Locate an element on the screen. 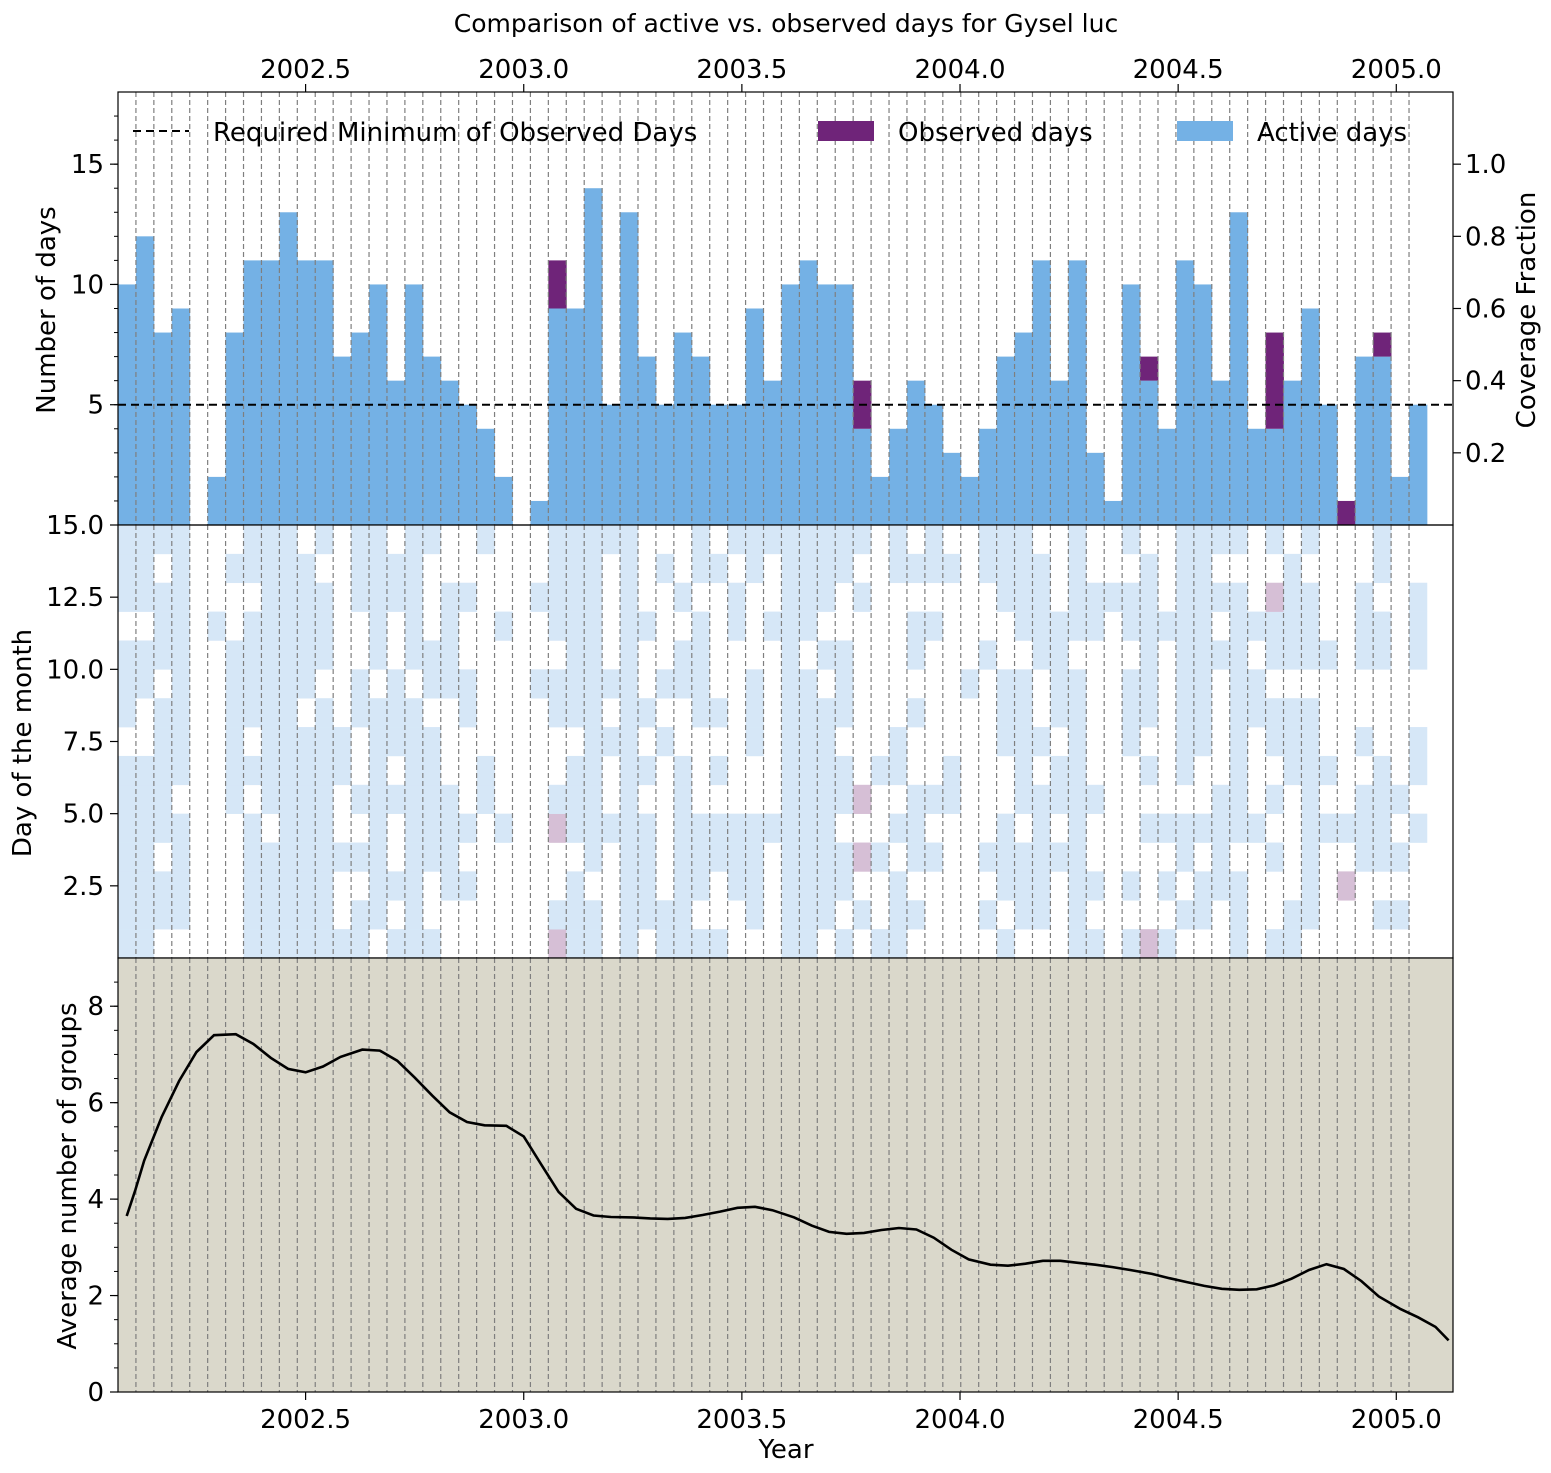 Image resolution: width=1551 pixels, height=1473 pixels. y2-tick-label: 0.4 is located at coordinates (1485, 382).